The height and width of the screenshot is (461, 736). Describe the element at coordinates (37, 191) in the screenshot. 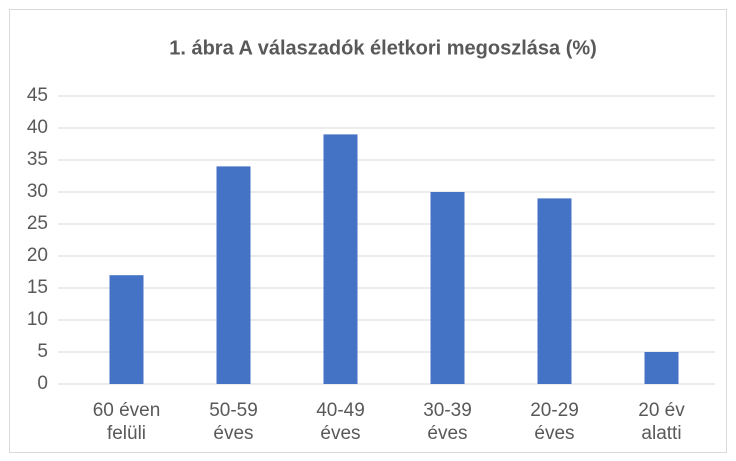

I see `y-tick-label: 30` at that location.